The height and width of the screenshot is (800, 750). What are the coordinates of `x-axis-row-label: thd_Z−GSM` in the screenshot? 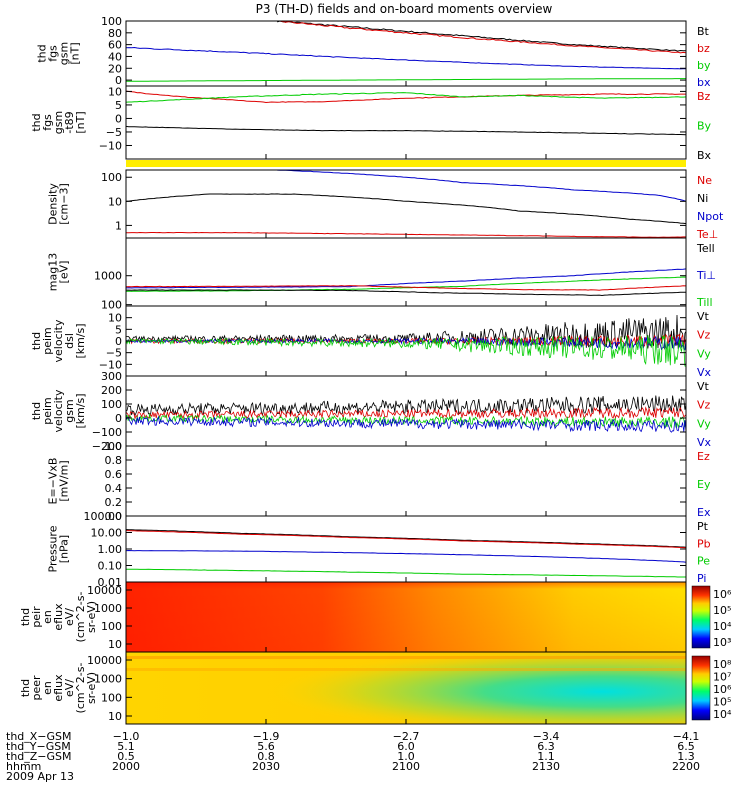 It's located at (39, 756).